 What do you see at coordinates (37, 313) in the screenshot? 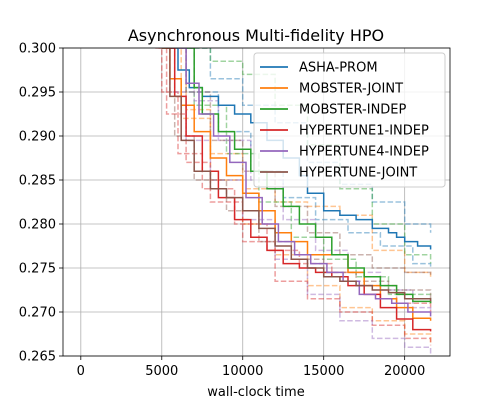
I see `y-tick-label: 0.270` at bounding box center [37, 313].